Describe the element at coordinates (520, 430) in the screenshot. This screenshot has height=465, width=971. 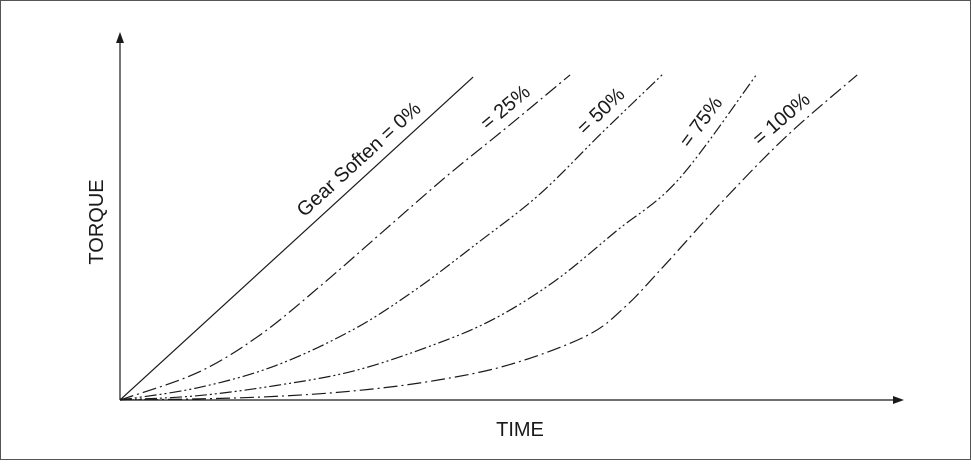
I see `x-axis-label: TIME` at that location.